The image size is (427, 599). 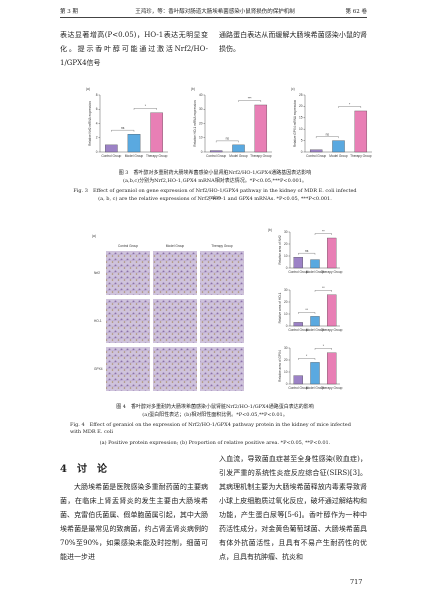 What do you see at coordinates (222, 246) in the screenshot?
I see `column-label: Therapy Group` at bounding box center [222, 246].